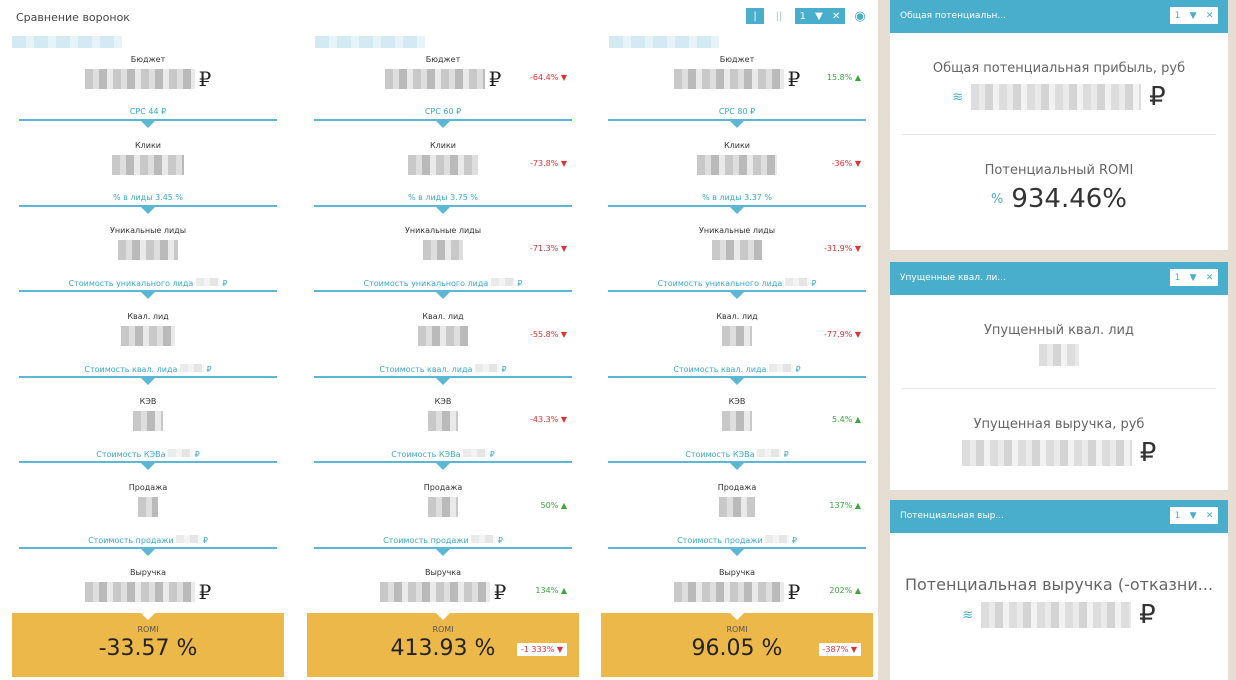 This screenshot has height=680, width=1236. What do you see at coordinates (1059, 424) in the screenshot?
I see `metric-label: Упущенная выручка, руб` at bounding box center [1059, 424].